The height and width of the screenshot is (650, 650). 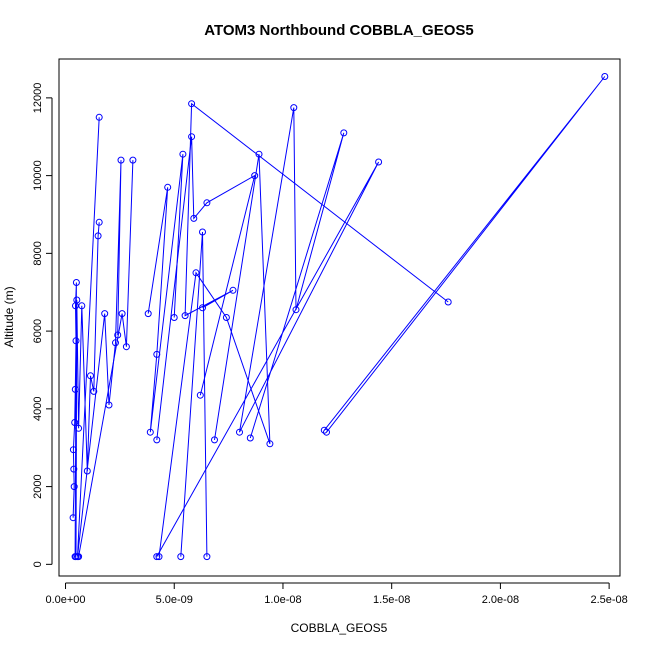 What do you see at coordinates (391, 600) in the screenshot?
I see `x-tick-label: 1.5e-08` at bounding box center [391, 600].